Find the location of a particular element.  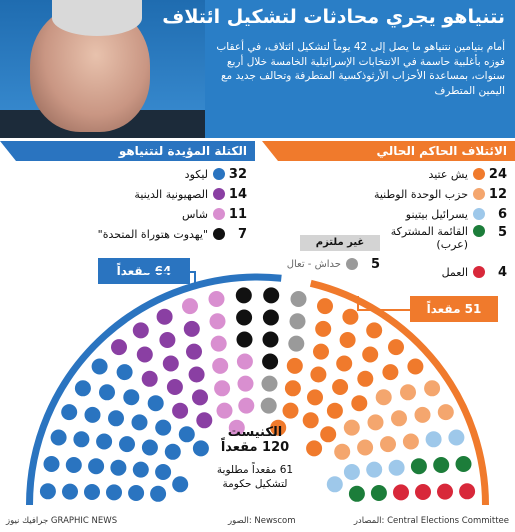

legend-label: العمل is located at coordinates (454, 272).